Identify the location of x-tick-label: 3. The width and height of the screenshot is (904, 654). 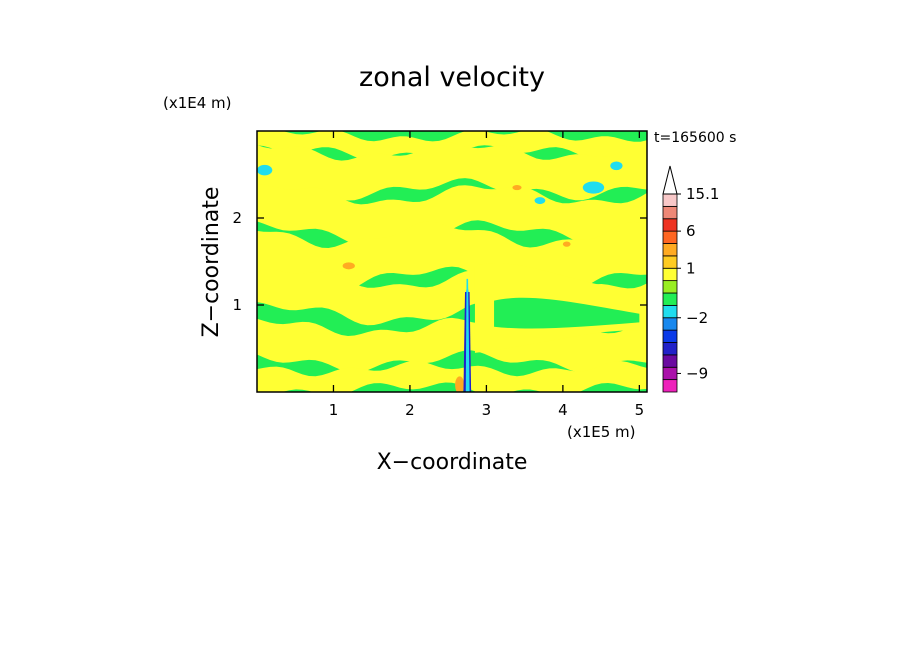
(487, 410).